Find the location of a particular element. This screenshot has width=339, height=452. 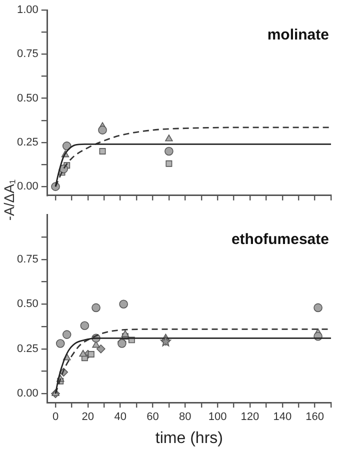

text: ethofumesate is located at coordinates (280, 239).